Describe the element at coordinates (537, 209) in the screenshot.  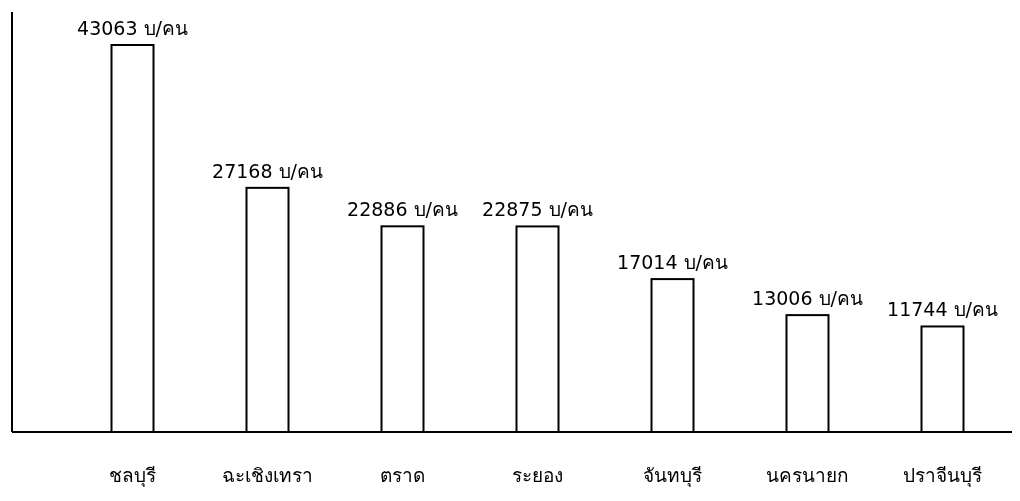
I see `data-label: 22875 บ/คน` at that location.